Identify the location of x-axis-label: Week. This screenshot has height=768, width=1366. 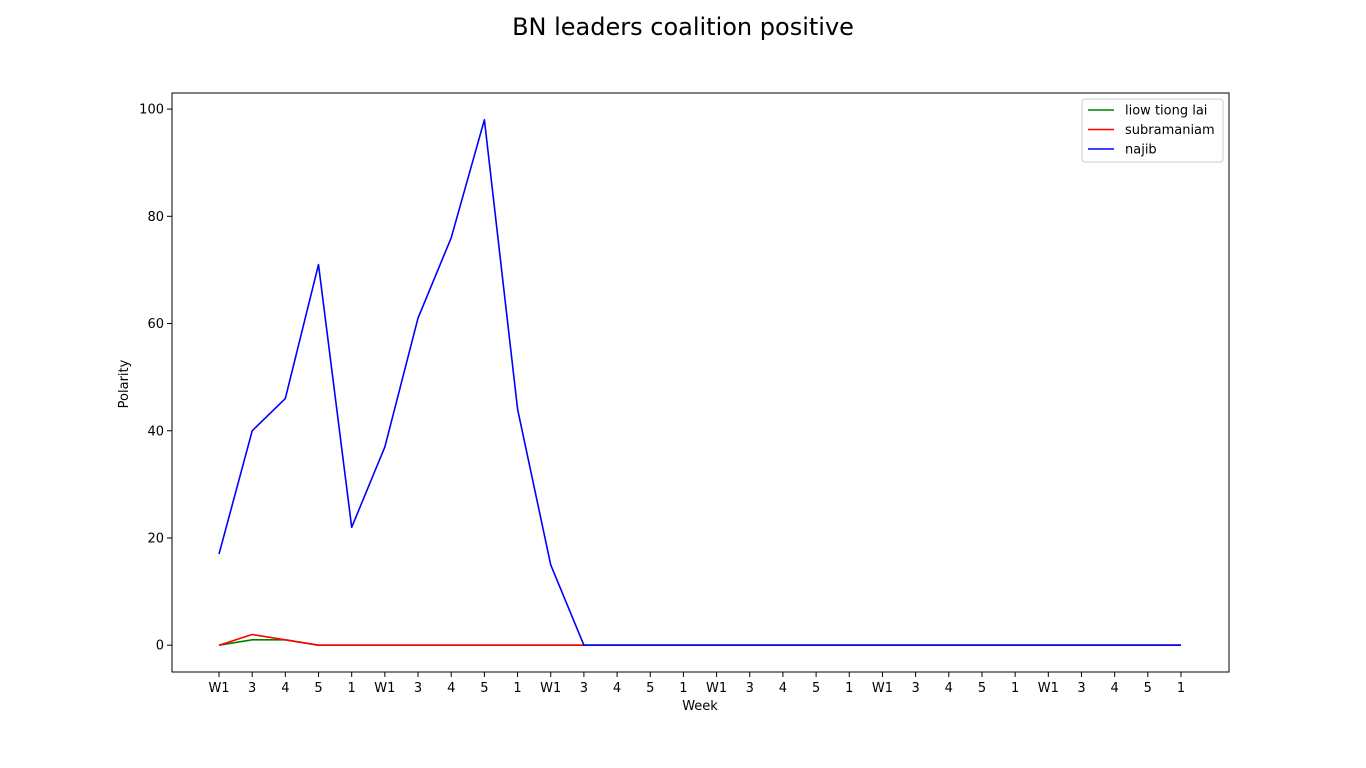
(700, 706).